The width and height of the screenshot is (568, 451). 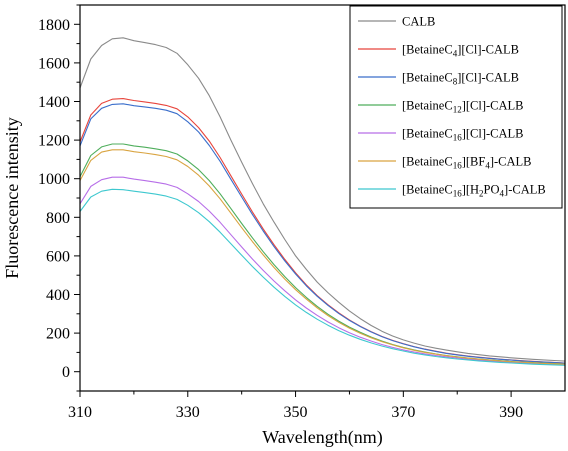 What do you see at coordinates (54, 141) in the screenshot?
I see `y-tick-label: 1200` at bounding box center [54, 141].